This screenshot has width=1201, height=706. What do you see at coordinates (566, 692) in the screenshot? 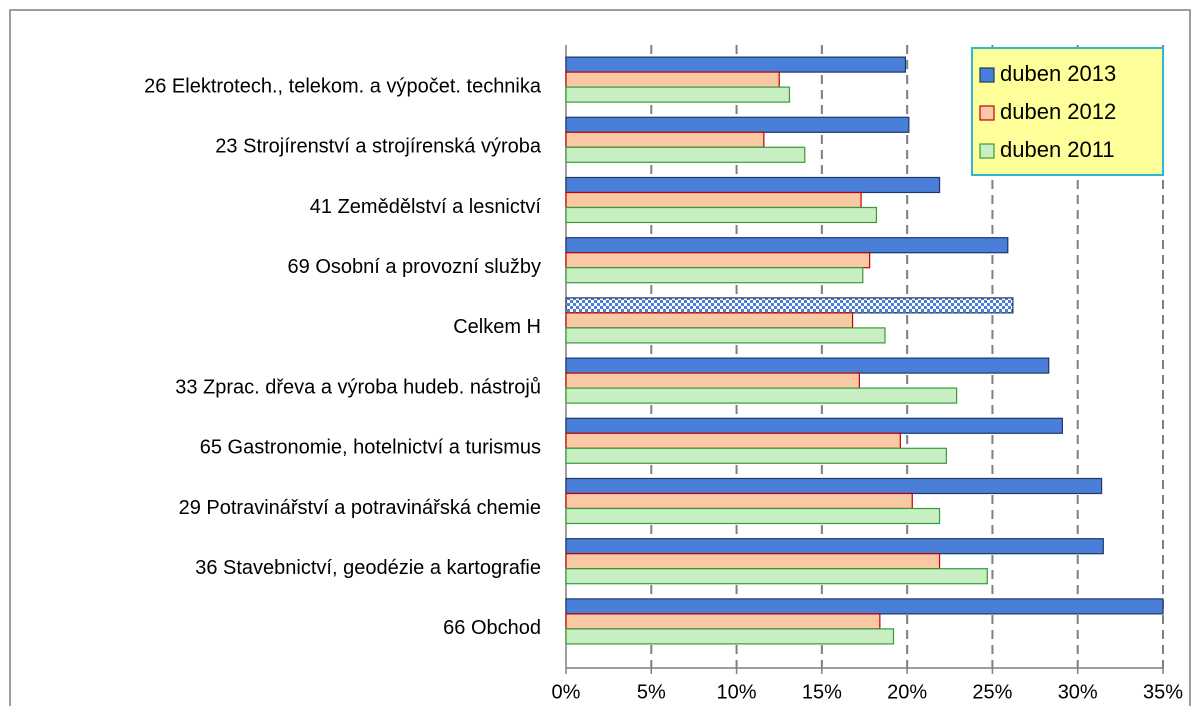
I see `x-tick-label: 0%` at bounding box center [566, 692].